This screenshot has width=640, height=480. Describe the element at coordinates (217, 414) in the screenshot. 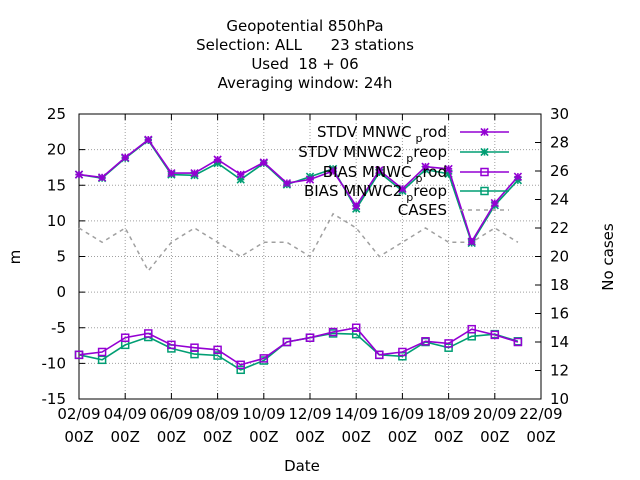

I see `x-tick-label-date: 08/09` at that location.